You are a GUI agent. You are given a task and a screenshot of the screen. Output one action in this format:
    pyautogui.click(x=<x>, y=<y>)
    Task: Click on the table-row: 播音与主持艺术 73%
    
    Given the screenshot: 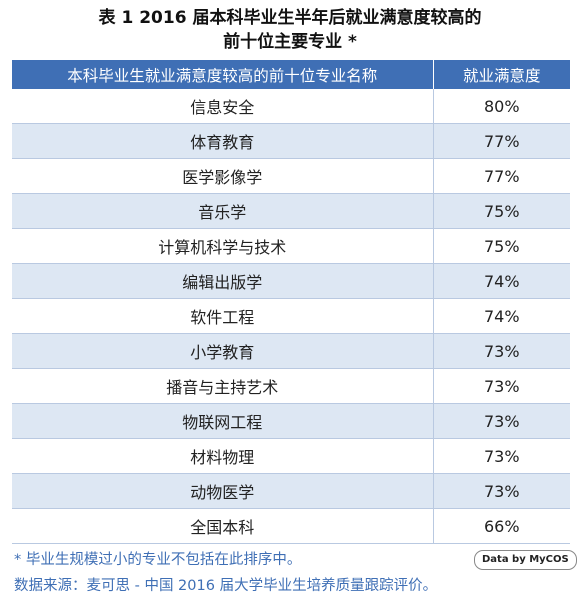 What is the action you would take?
    pyautogui.click(x=291, y=386)
    